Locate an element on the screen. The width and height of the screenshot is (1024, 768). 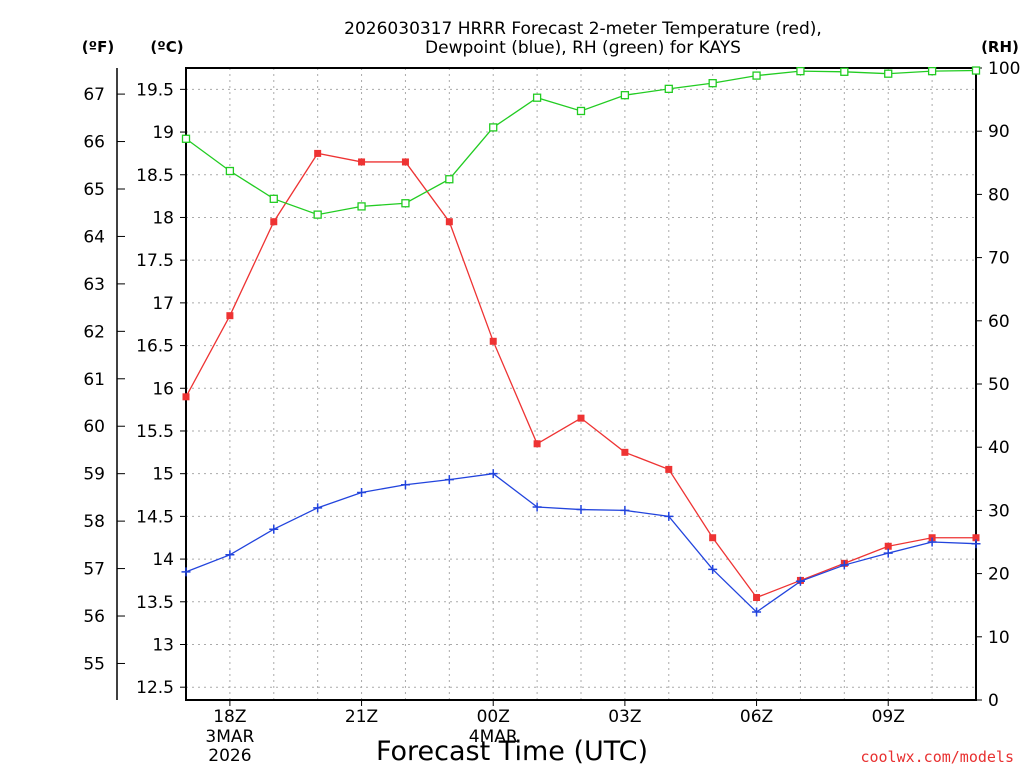
fahrenheit-tick-label: 61 is located at coordinates (94, 380).